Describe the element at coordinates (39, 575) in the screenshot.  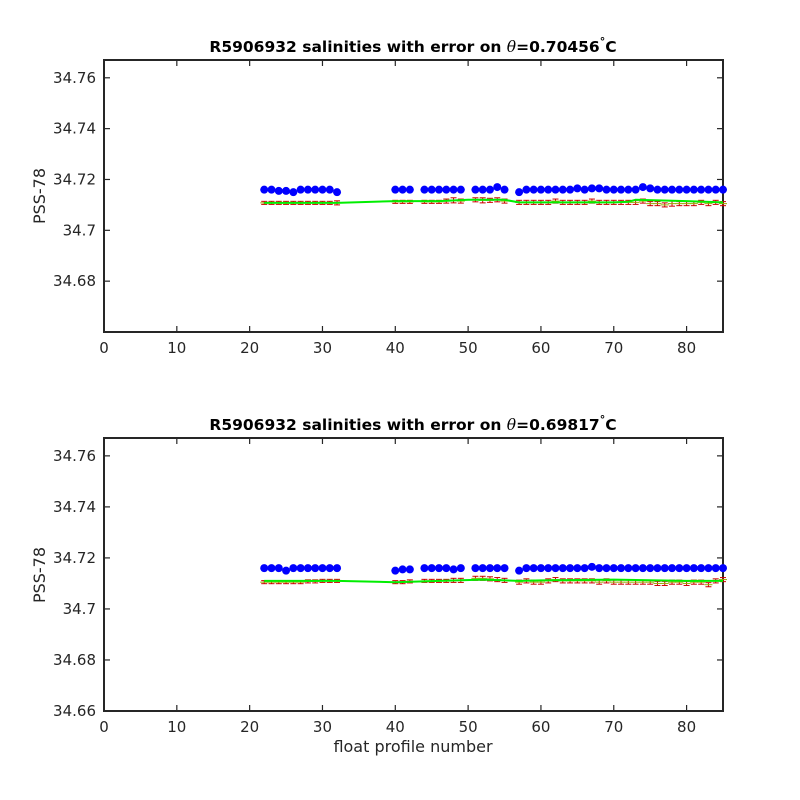
I see `y-axis-label-bottom: PSS-78` at that location.